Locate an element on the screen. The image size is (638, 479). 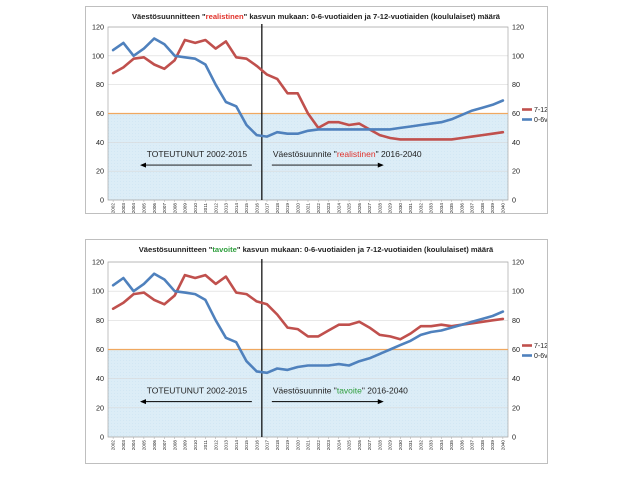
x-tick-label: 2014 is located at coordinates (236, 445).